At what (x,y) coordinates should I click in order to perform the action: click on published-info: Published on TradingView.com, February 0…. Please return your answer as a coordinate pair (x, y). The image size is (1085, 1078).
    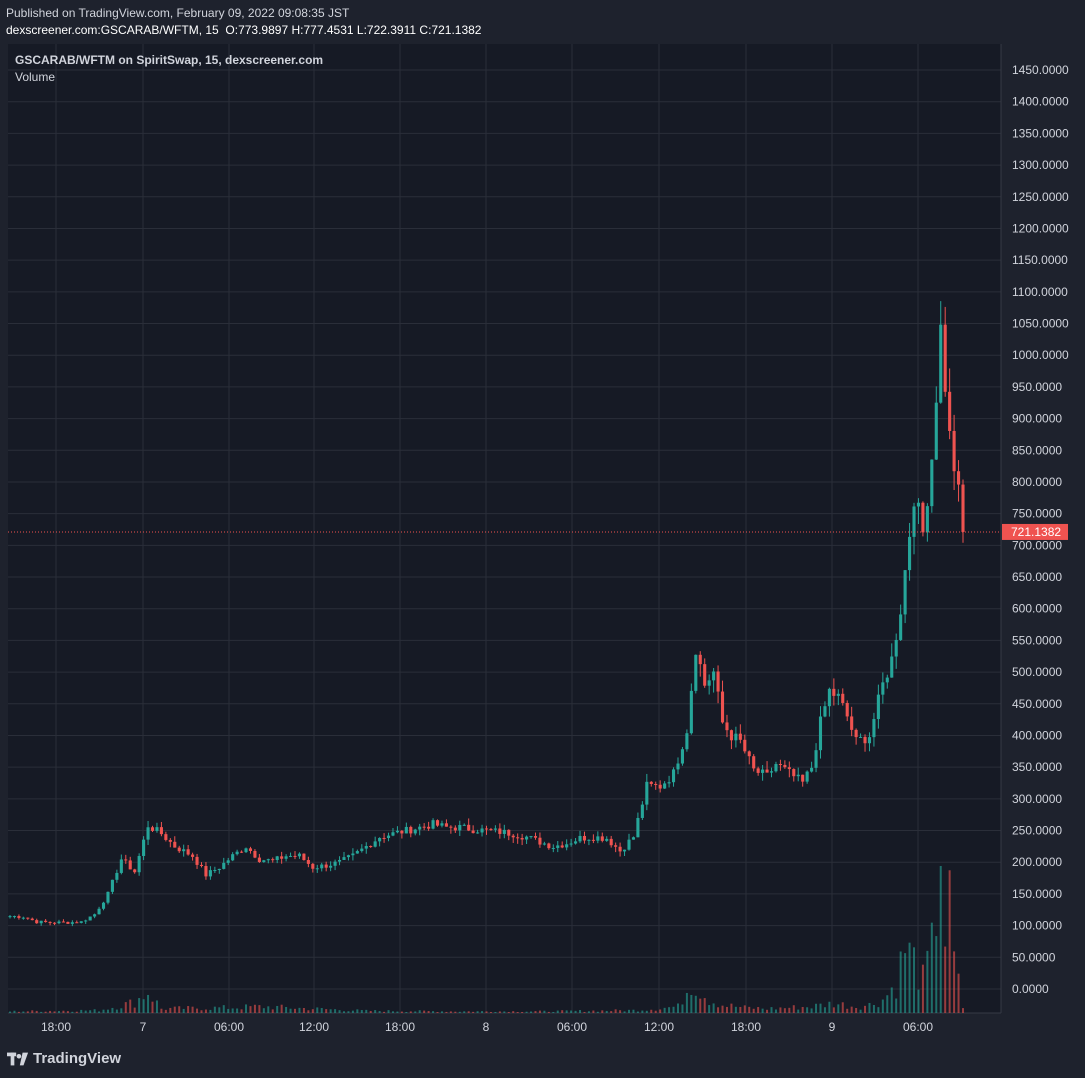
    Looking at the image, I should click on (178, 13).